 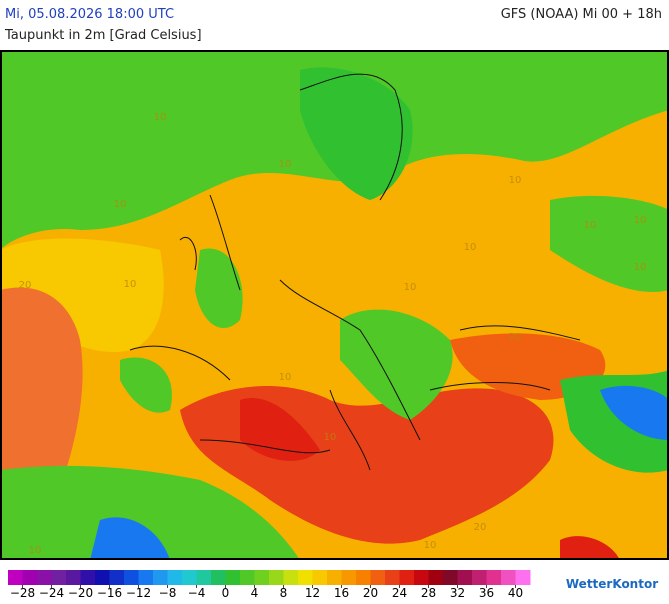 What do you see at coordinates (89, 14) in the screenshot?
I see `valid-time: Mi, 05.08.2026 18:00 UTC` at bounding box center [89, 14].